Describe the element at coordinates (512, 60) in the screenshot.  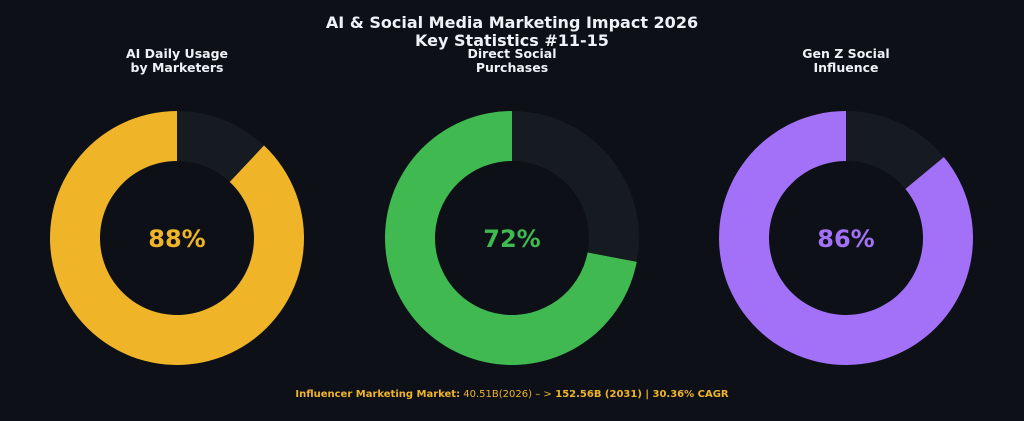
I see `chart-title-social-purchases: Direct Social Purchases` at that location.